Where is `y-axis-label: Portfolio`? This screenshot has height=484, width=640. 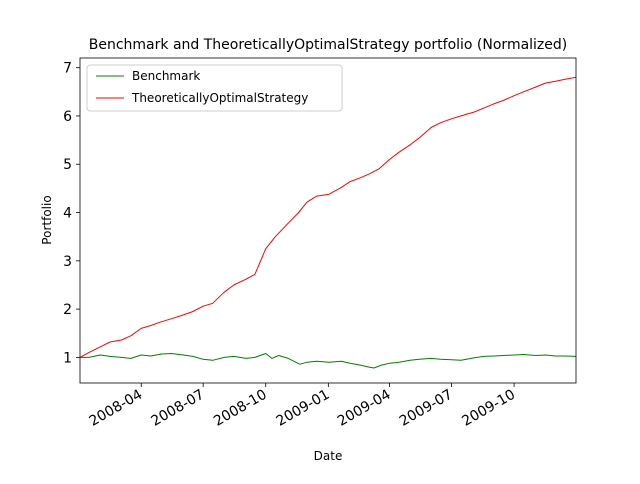 y-axis-label: Portfolio is located at coordinates (47, 219).